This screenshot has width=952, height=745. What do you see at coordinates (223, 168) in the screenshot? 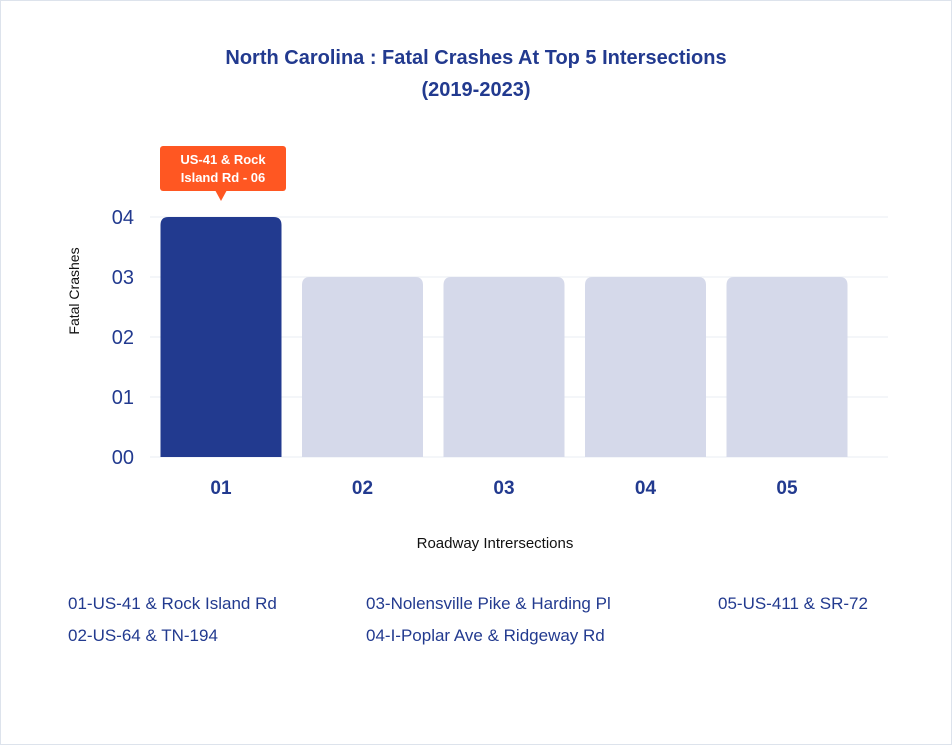
I see `annotation-box` at bounding box center [223, 168].